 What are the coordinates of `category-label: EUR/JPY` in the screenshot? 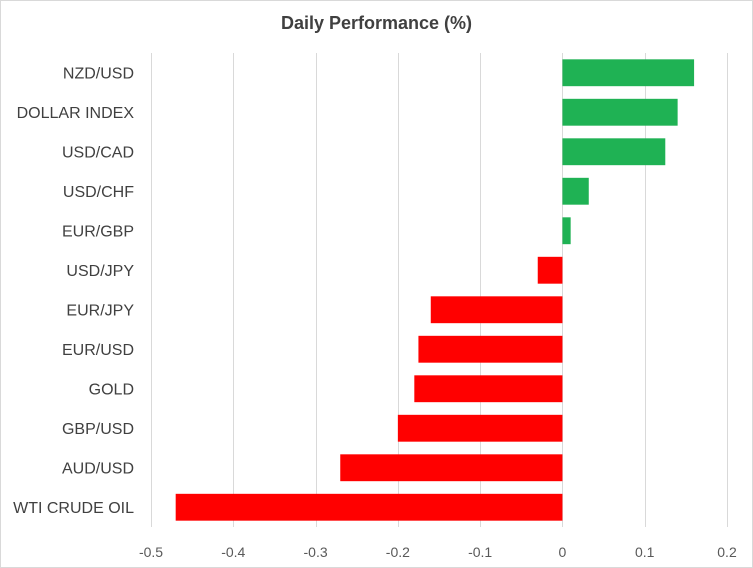 It's located at (100, 310).